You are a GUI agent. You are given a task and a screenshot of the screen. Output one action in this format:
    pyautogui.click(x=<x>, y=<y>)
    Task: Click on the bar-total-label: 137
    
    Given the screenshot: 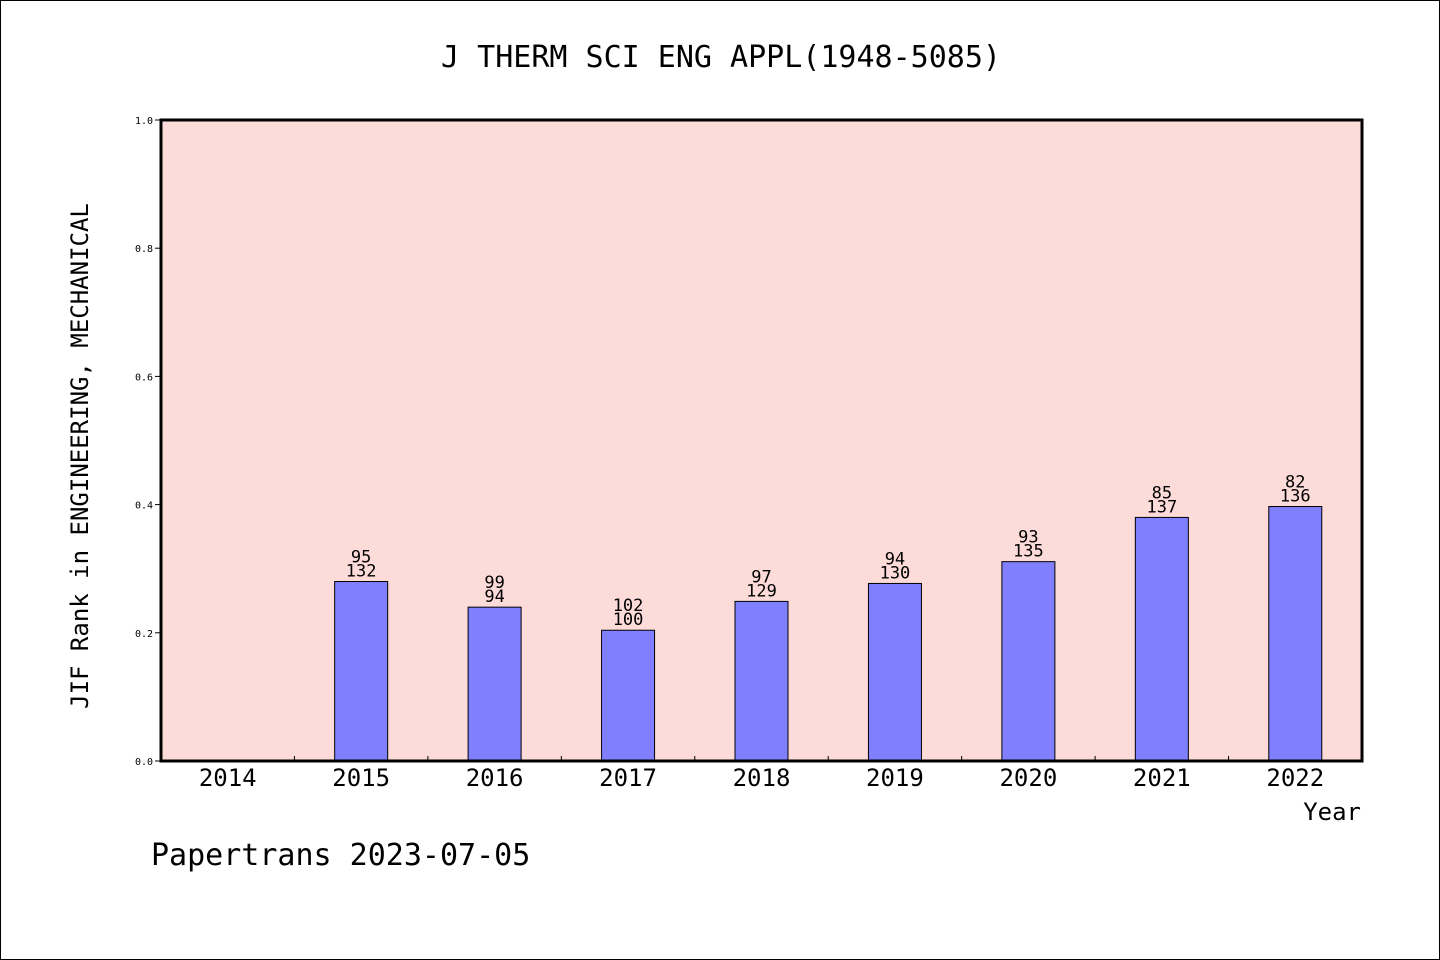 What is the action you would take?
    pyautogui.click(x=1161, y=507)
    